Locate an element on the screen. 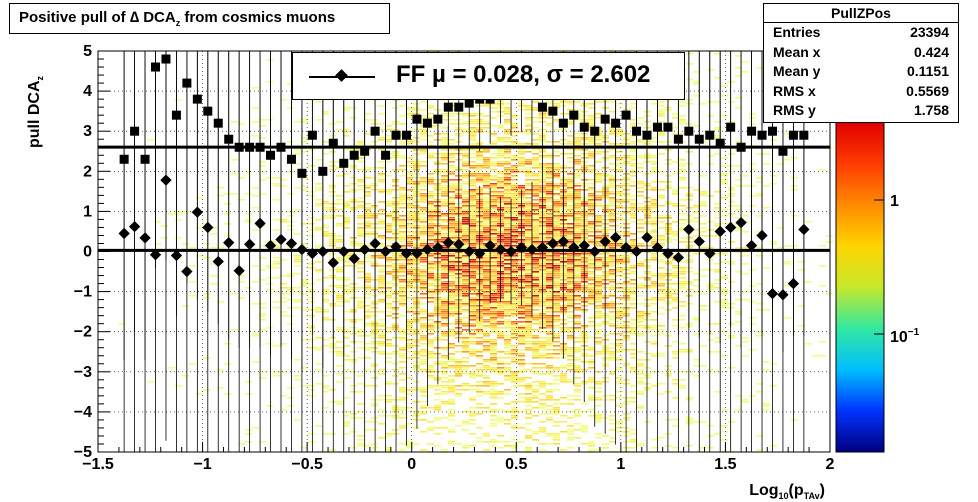  x-tick-label: −0.5 is located at coordinates (307, 464).